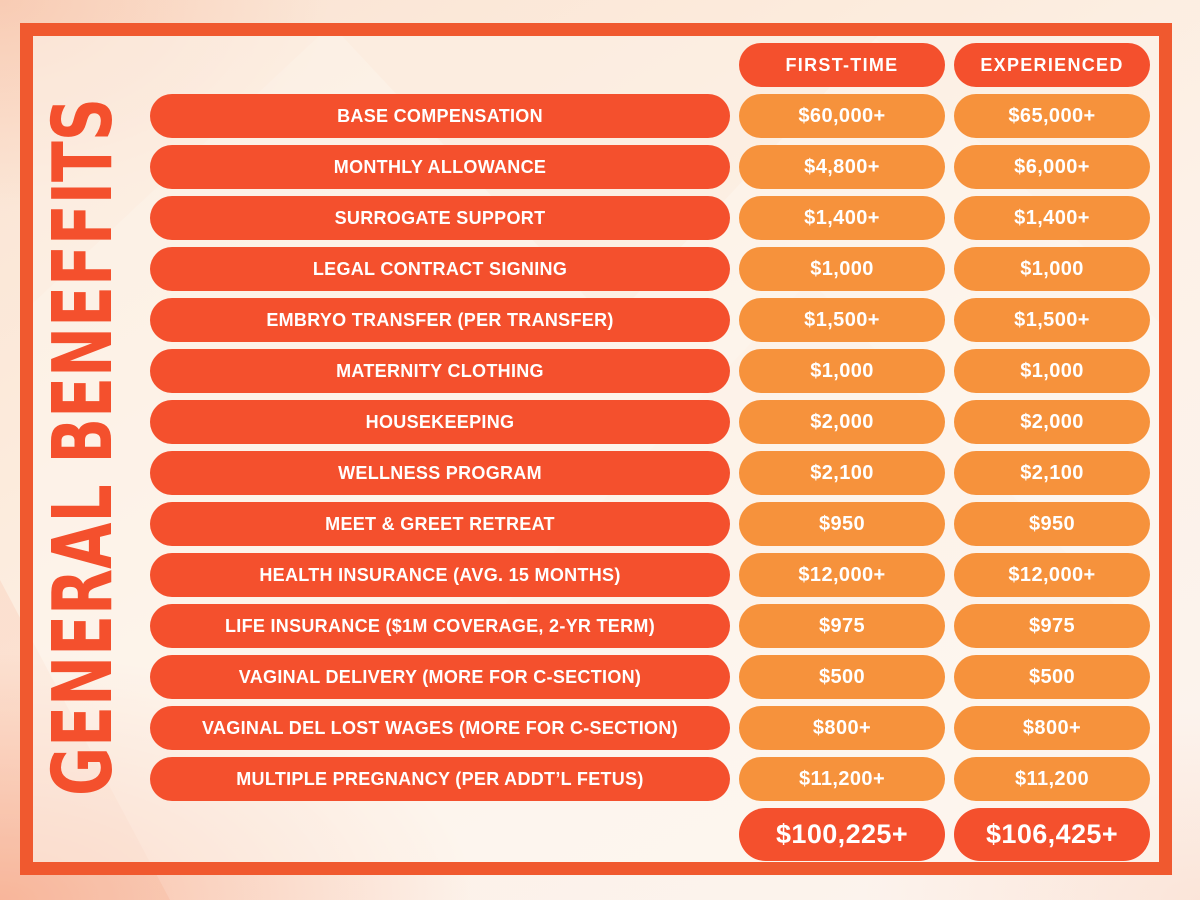 The image size is (1200, 900). Describe the element at coordinates (842, 834) in the screenshot. I see `total-first-time: $100,225+` at that location.